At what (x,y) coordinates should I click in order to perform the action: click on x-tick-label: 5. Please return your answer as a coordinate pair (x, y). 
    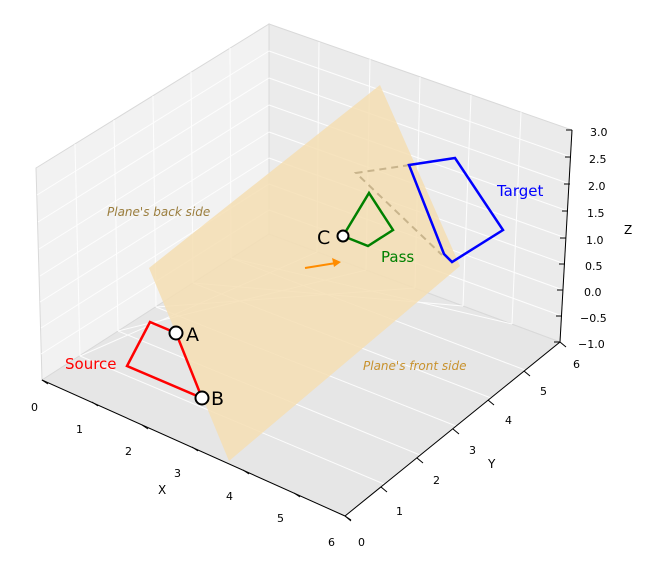
    Looking at the image, I should click on (280, 518).